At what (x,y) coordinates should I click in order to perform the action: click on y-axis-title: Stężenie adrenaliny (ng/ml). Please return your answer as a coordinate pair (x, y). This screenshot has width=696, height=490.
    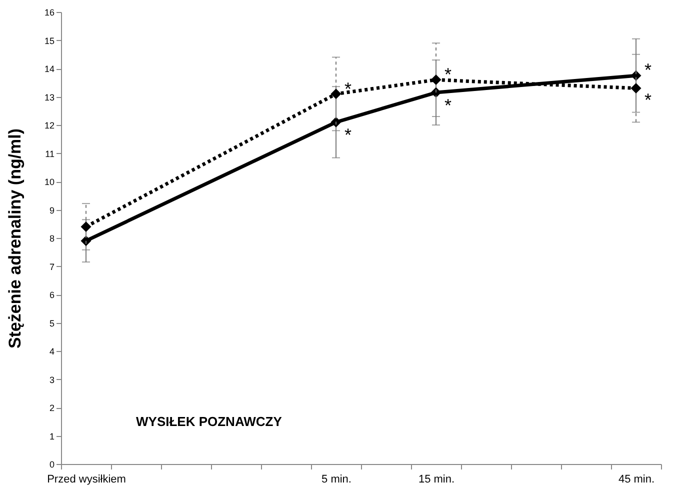
    Looking at the image, I should click on (14, 238).